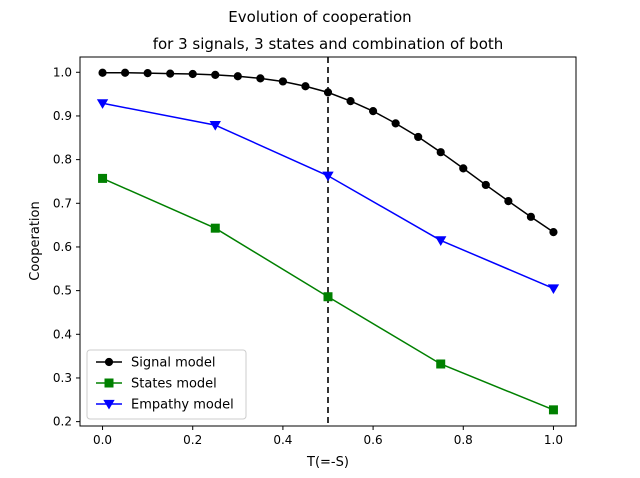  I want to click on y-tick-label: 0.2, so click(62, 422).